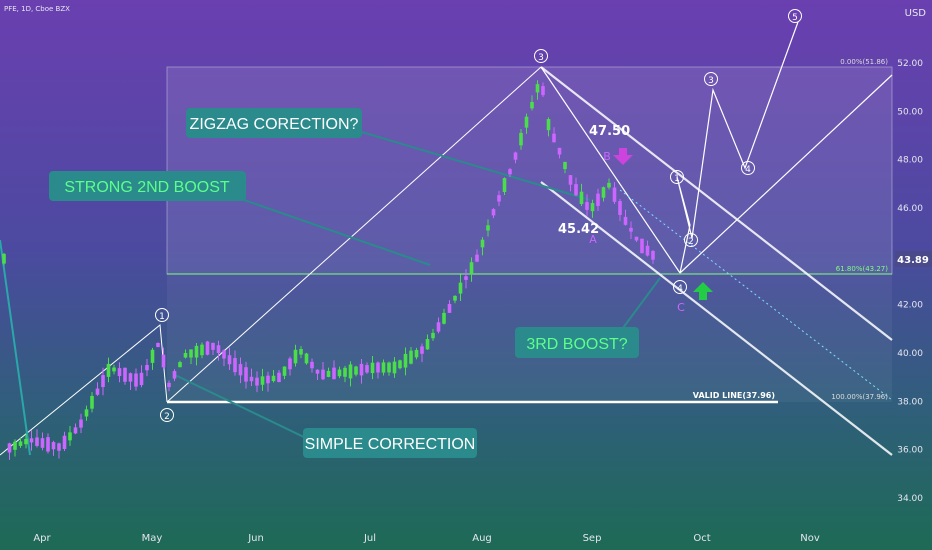 The image size is (932, 550). What do you see at coordinates (369, 538) in the screenshot?
I see `x-tick-label: Jul` at bounding box center [369, 538].